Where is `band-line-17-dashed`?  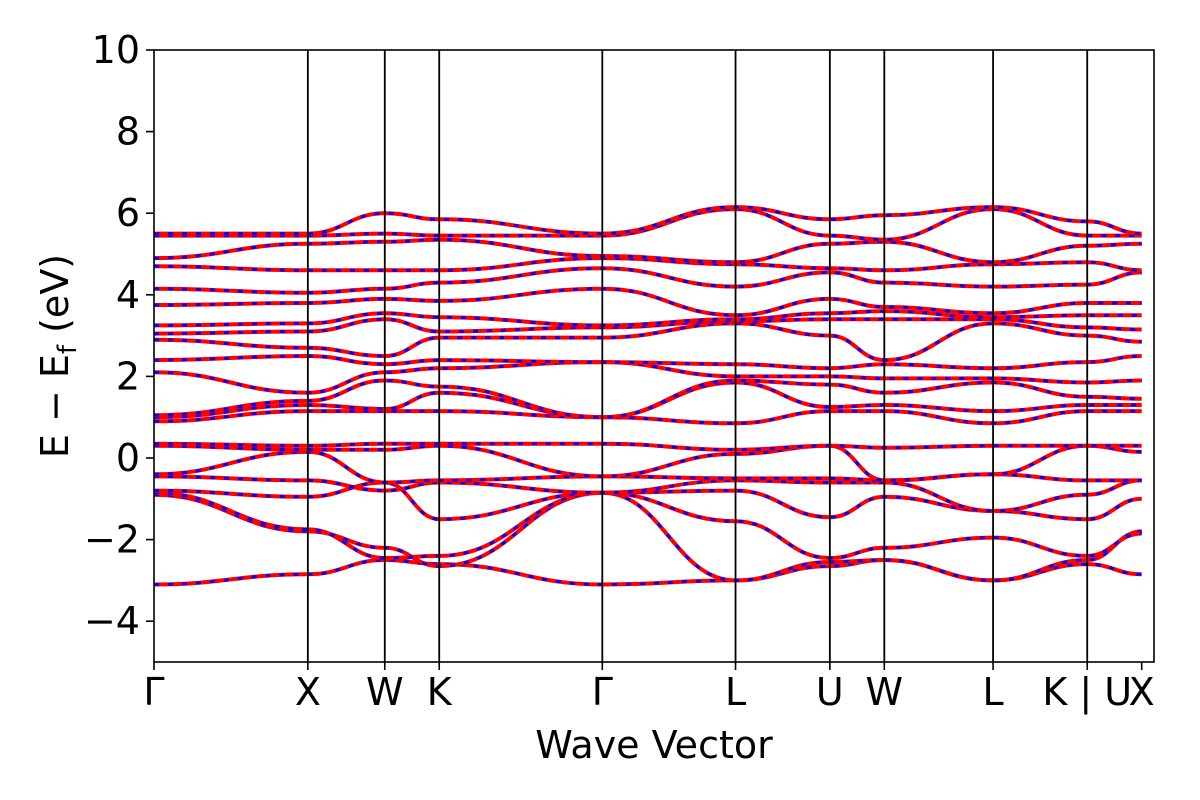
band-line-17-dashed is located at coordinates (647, 302).